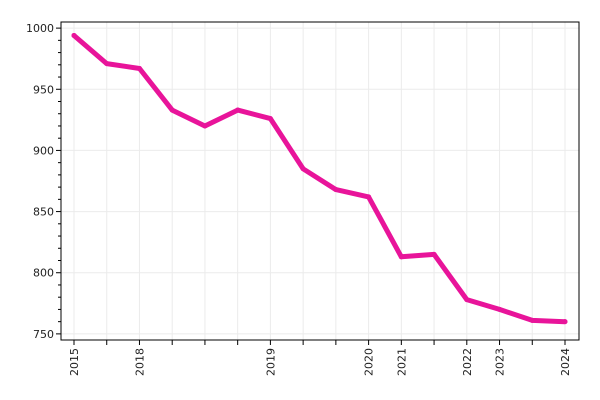  I want to click on x-tick-label: 2021, so click(401, 362).